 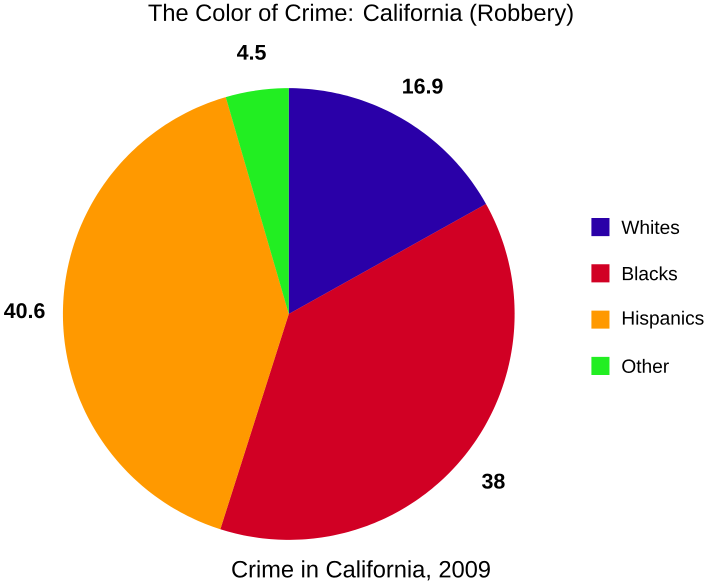 I want to click on data-label: 38, so click(x=493, y=481).